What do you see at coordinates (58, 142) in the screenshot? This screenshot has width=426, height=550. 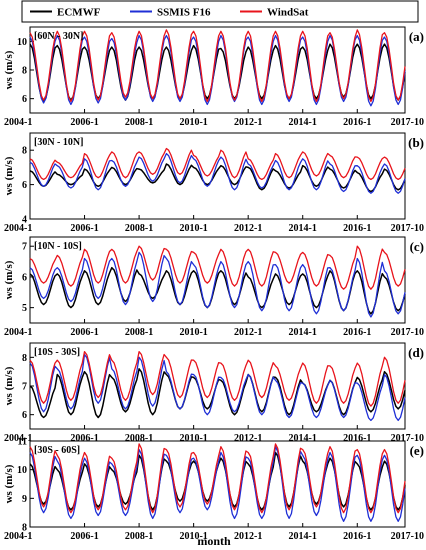 I see `region-label: [30N - 10N]` at bounding box center [58, 142].